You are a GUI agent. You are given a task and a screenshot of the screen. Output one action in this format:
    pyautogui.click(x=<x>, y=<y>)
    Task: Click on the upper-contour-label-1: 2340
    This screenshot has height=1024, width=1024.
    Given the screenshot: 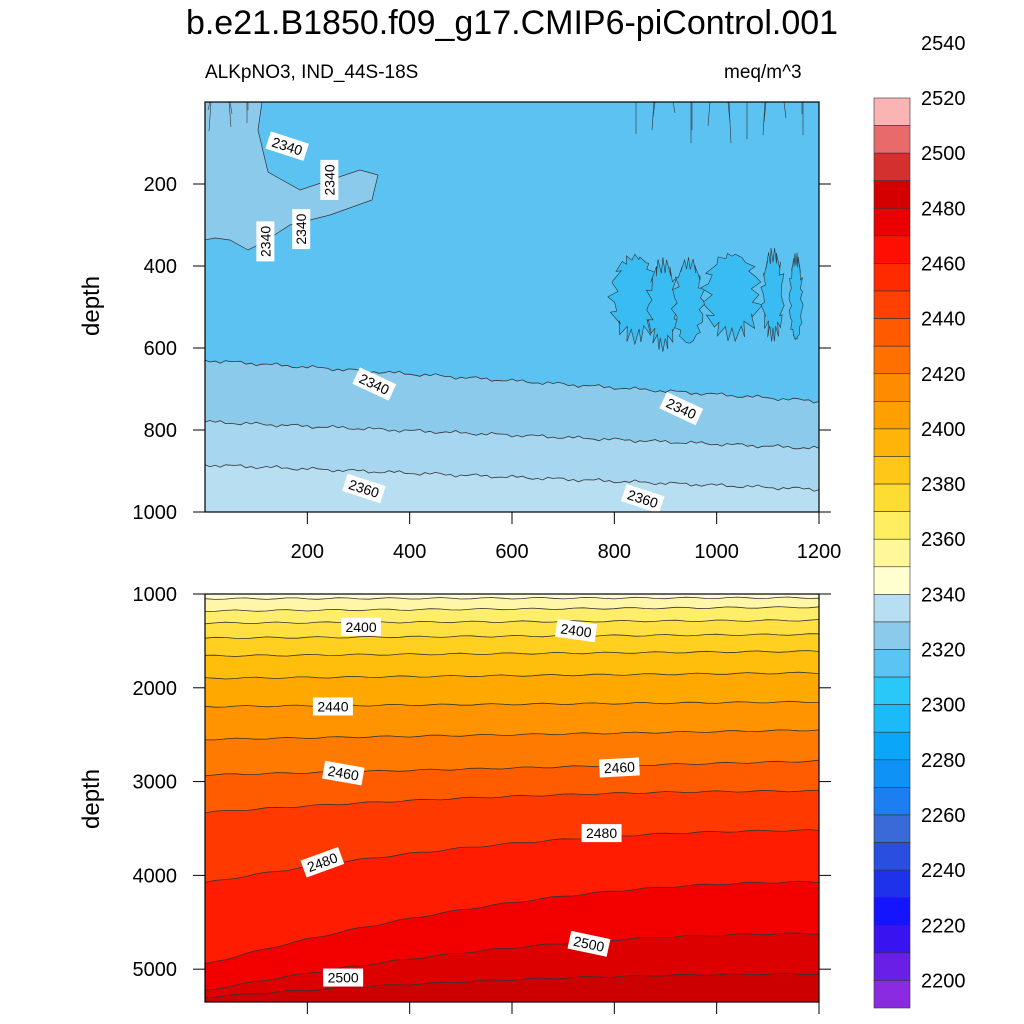 What is the action you would take?
    pyautogui.click(x=329, y=179)
    